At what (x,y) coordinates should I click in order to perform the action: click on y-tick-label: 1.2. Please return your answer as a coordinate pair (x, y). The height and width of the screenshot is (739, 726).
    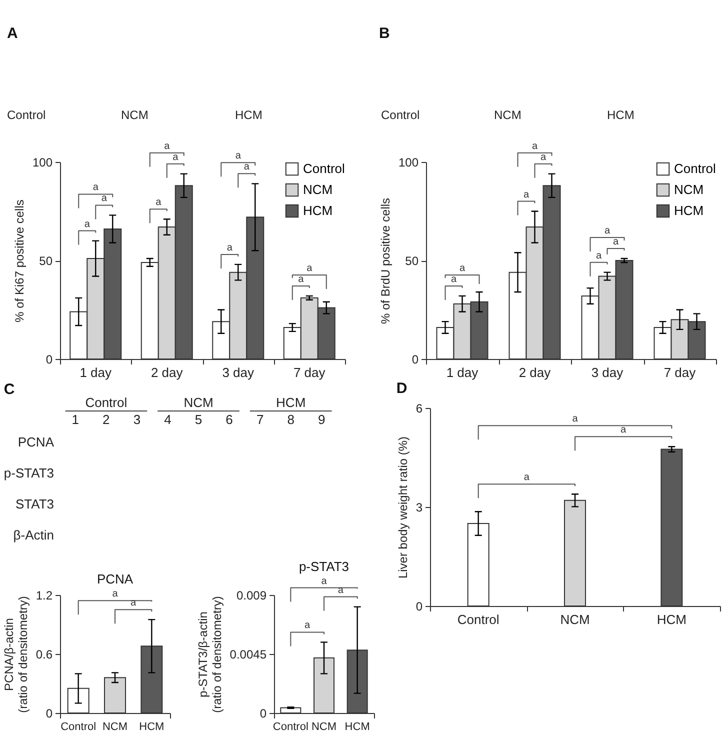
    Looking at the image, I should click on (44, 595).